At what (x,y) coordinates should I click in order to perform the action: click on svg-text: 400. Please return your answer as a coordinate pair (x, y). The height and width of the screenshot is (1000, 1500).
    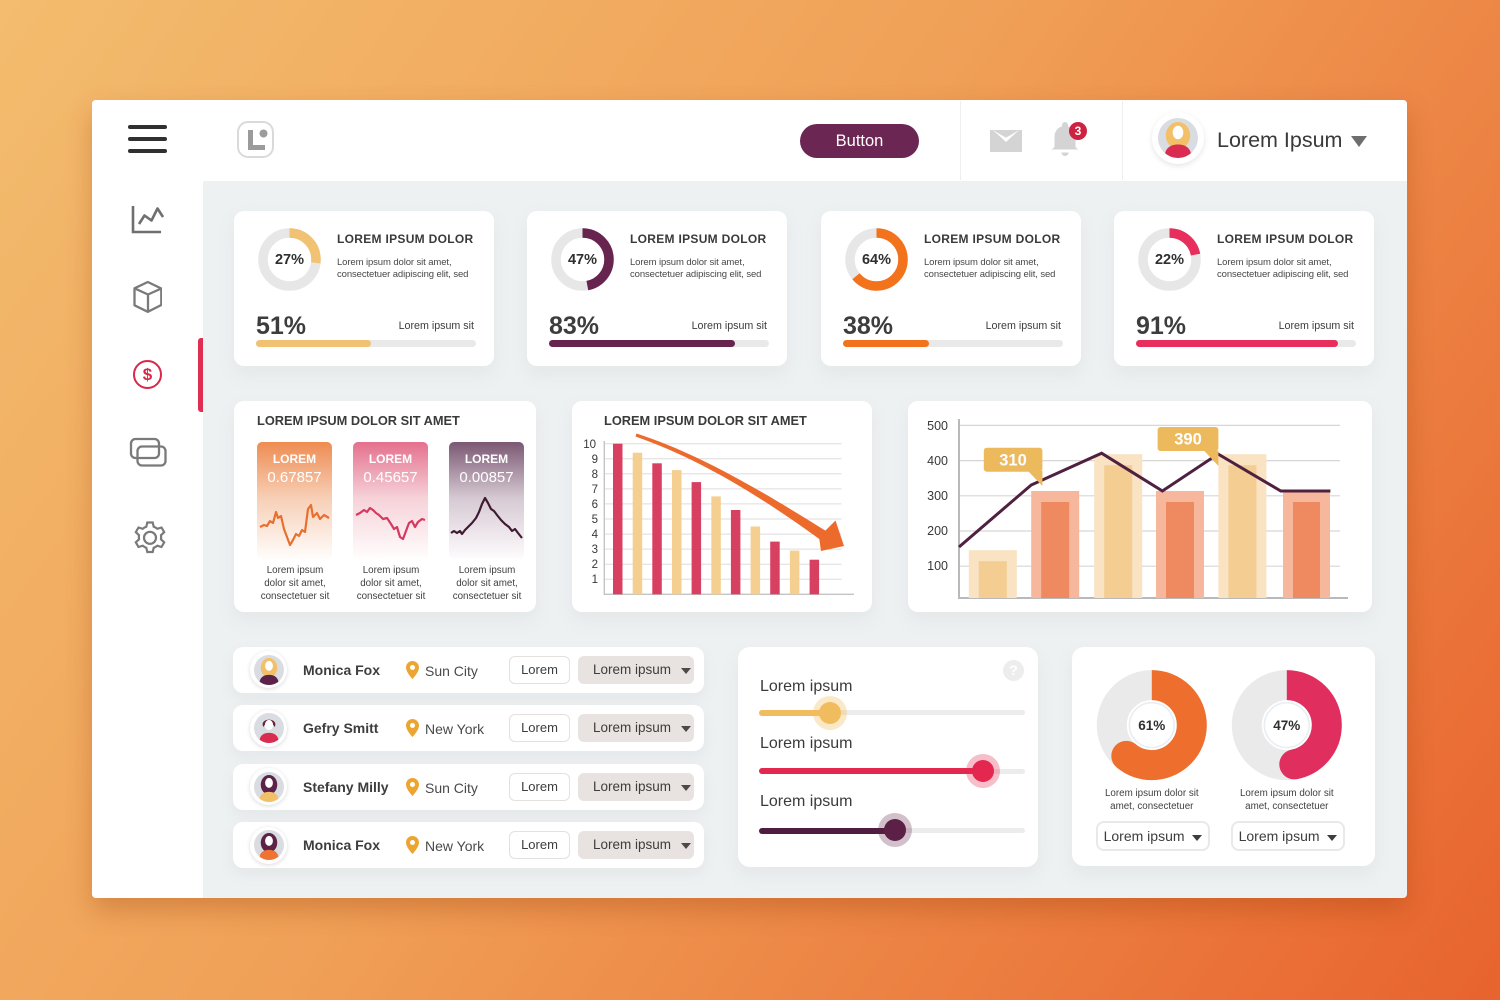
    Looking at the image, I should click on (937, 461).